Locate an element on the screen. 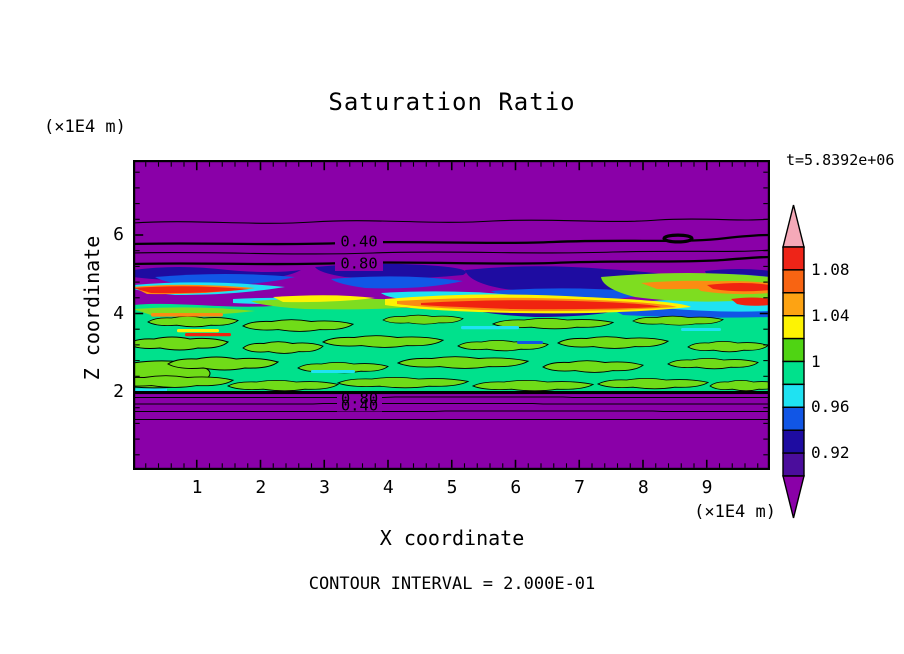 The image size is (904, 654). lower-contour-labels: 0.80 0.40 is located at coordinates (359, 402).